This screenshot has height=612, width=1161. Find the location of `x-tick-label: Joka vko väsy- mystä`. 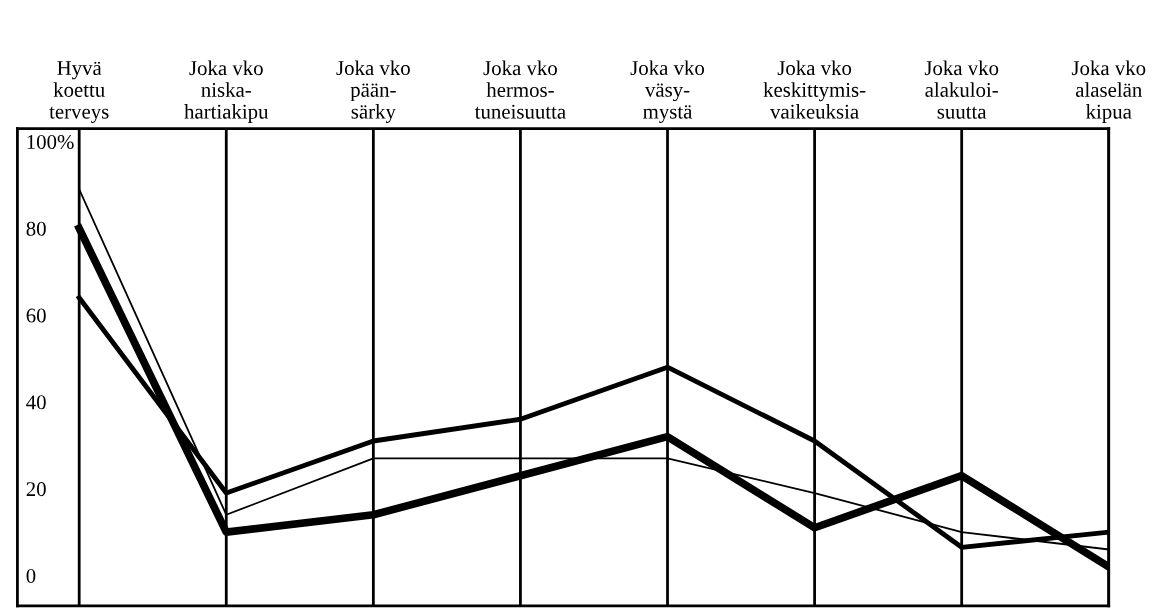

x-tick-label: Joka vko väsy- mystä is located at coordinates (667, 91).